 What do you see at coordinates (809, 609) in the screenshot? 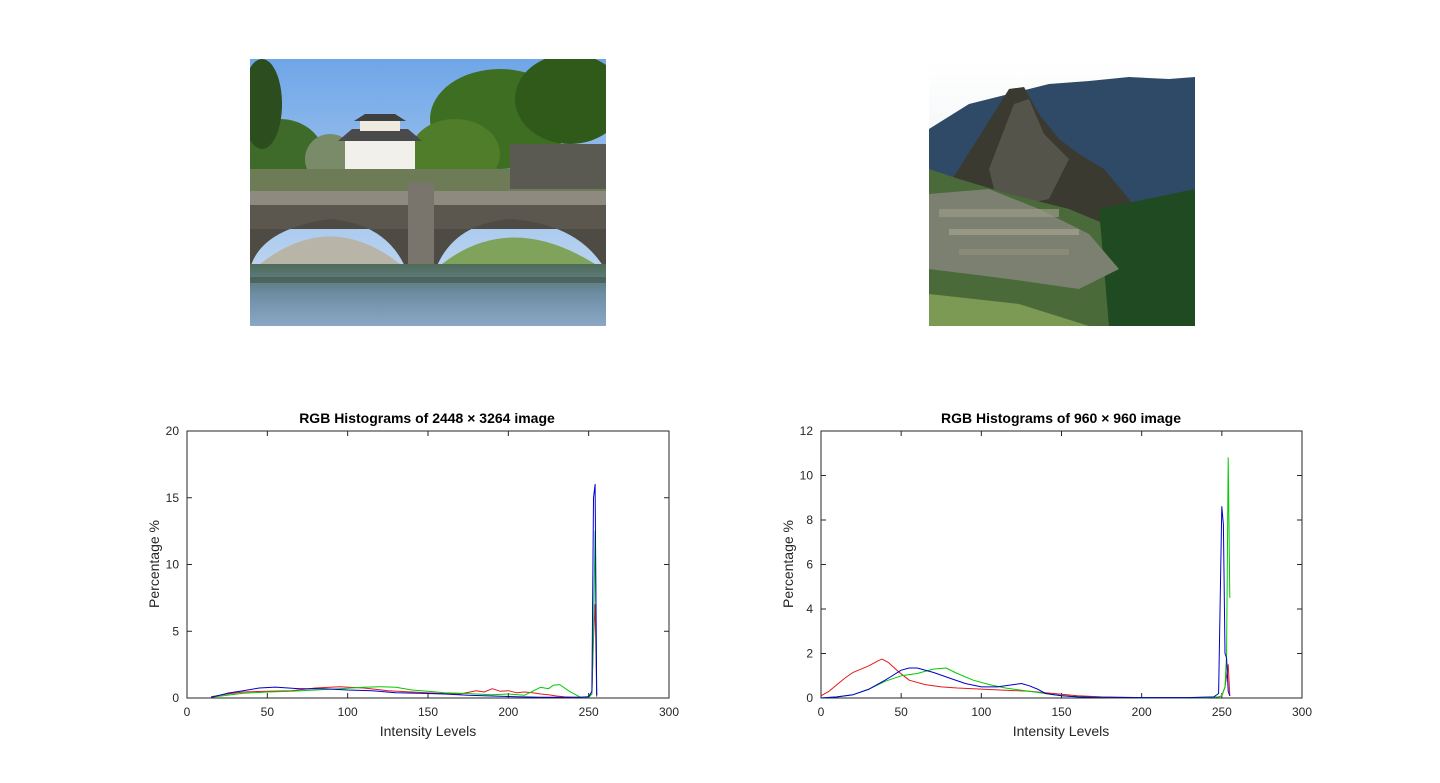
I see `y-tick-label: 4` at bounding box center [809, 609].